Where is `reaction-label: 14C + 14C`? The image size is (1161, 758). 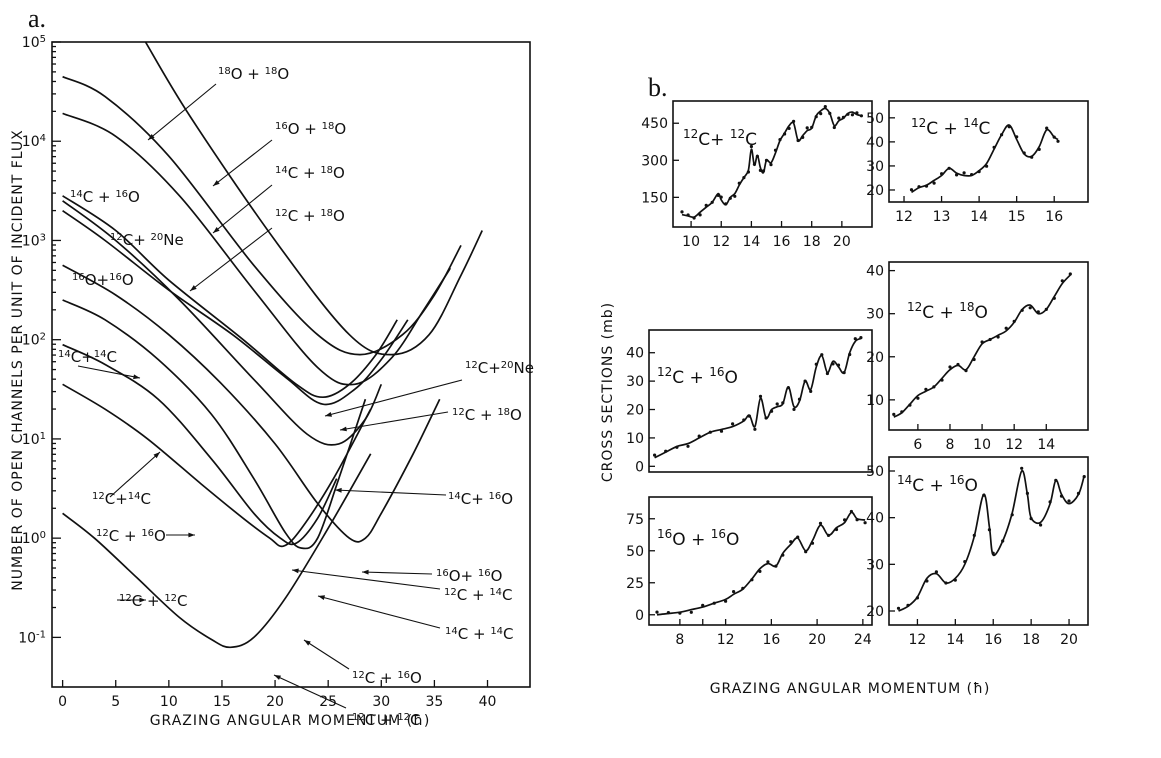 reaction-label: 14C + 14C is located at coordinates (479, 634).